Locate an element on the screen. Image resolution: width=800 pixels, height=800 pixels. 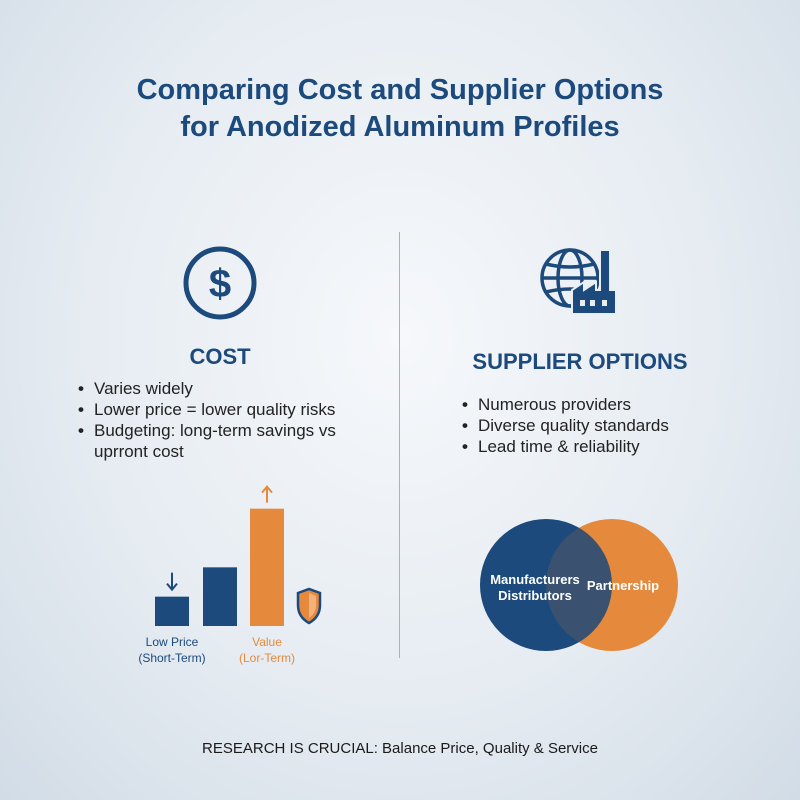
venn-diagram is located at coordinates (579, 585).